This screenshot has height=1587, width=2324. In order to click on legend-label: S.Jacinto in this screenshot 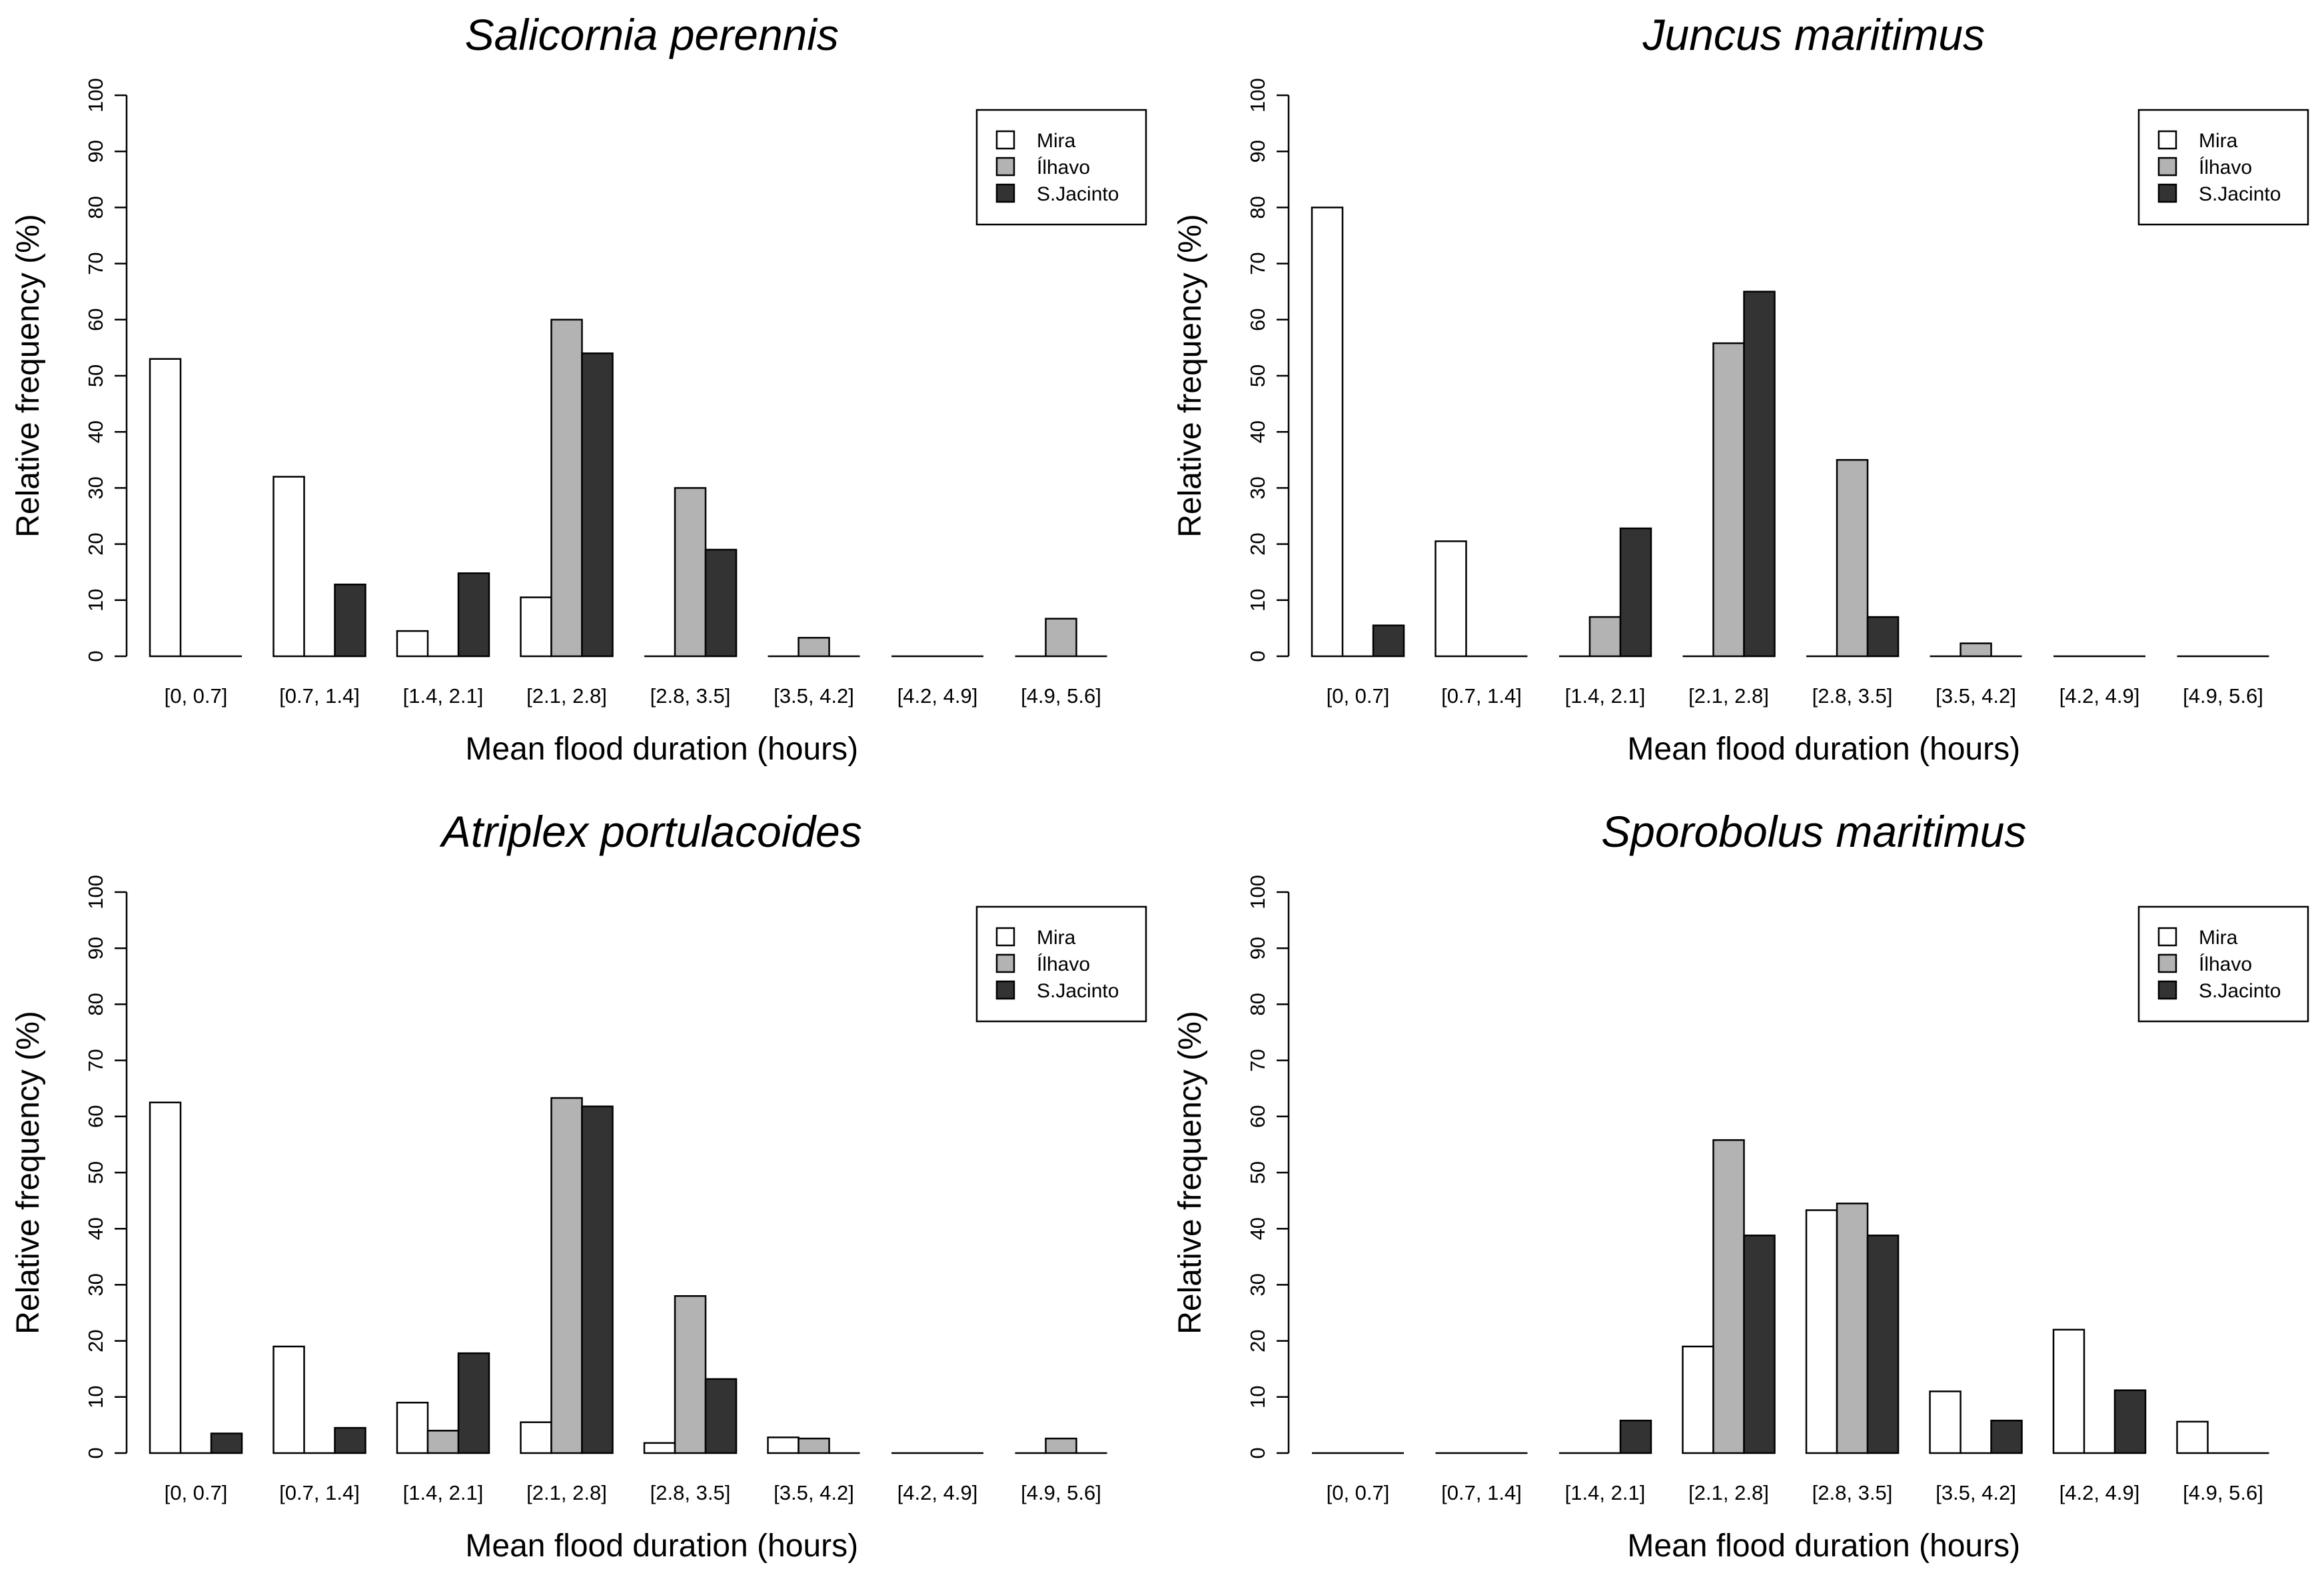, I will do `click(2240, 194)`.